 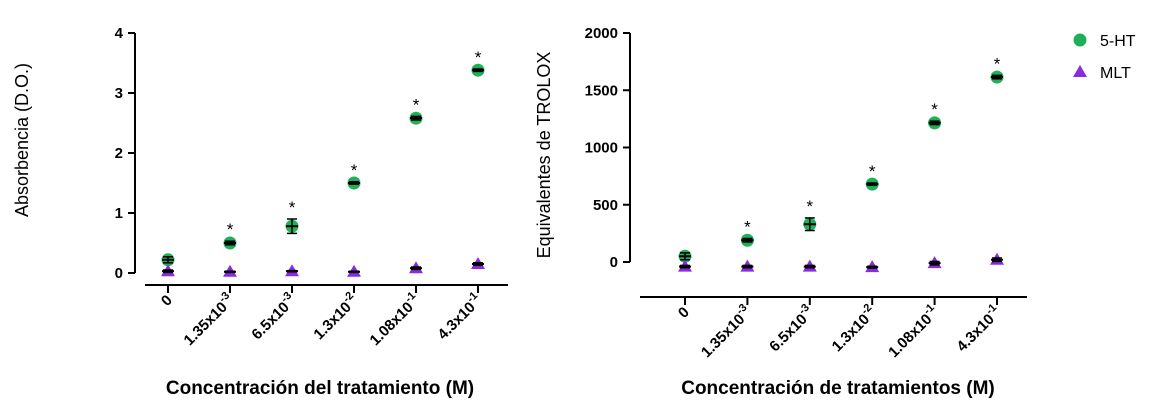 What do you see at coordinates (320, 388) in the screenshot?
I see `x-axis-label: Concentración del tratamiento (M)` at bounding box center [320, 388].